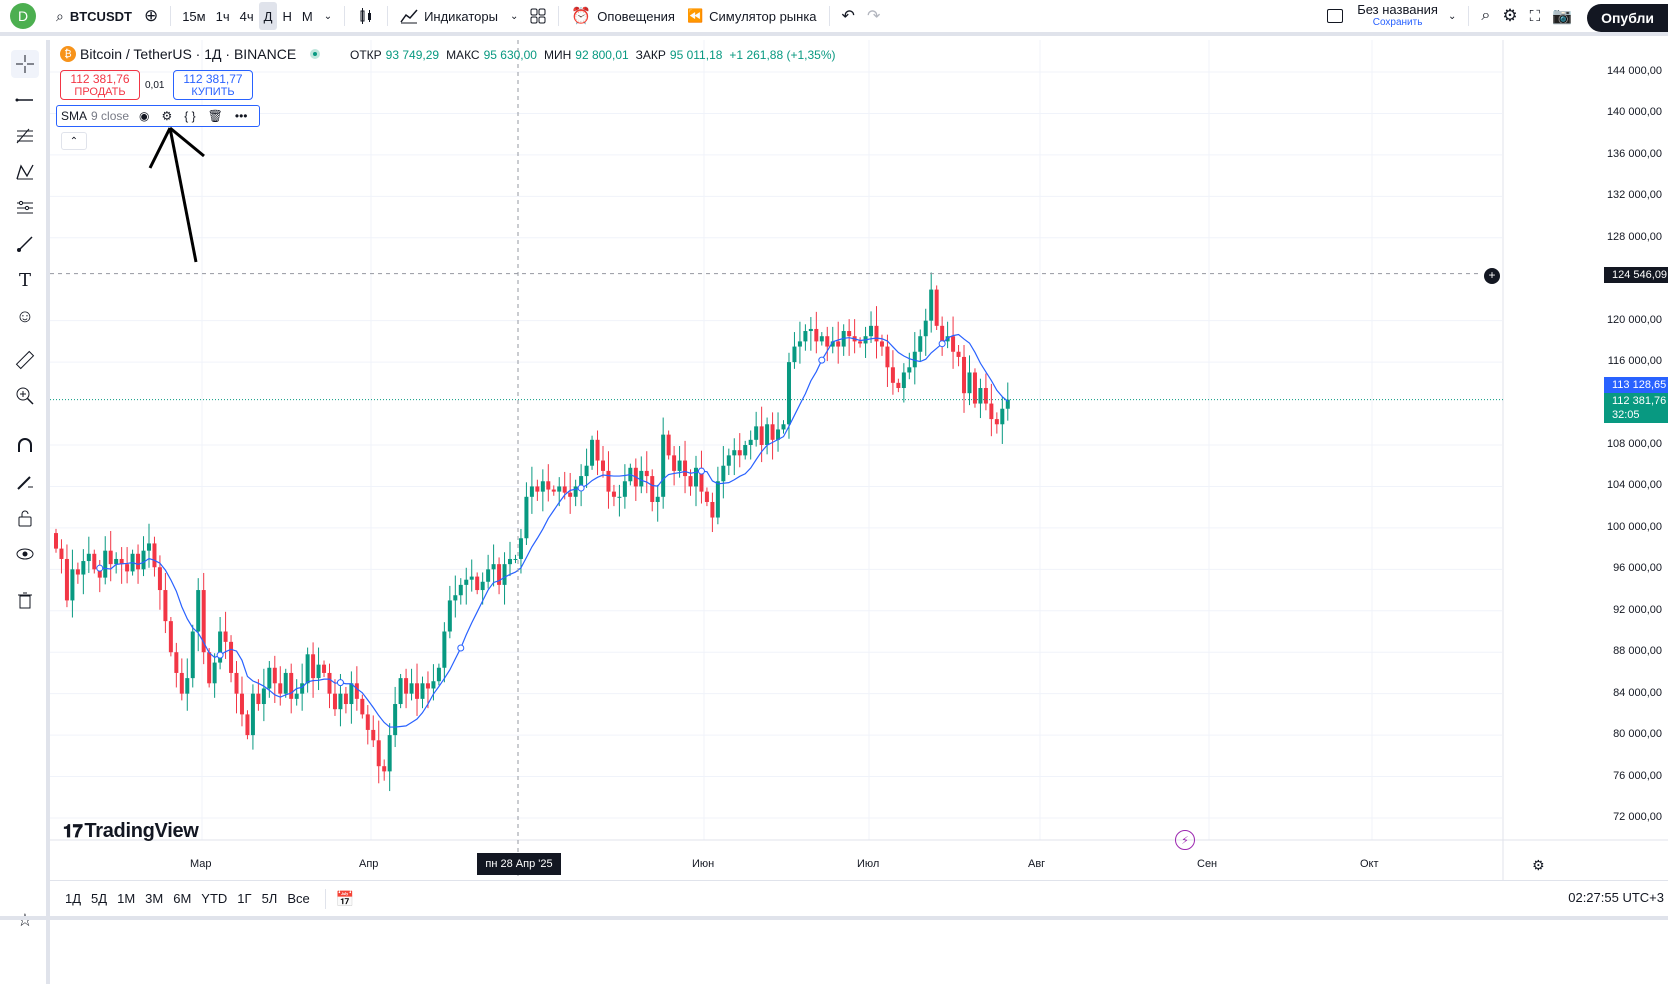  Describe the element at coordinates (144, 116) in the screenshot. I see `eye-icon: ◉` at that location.